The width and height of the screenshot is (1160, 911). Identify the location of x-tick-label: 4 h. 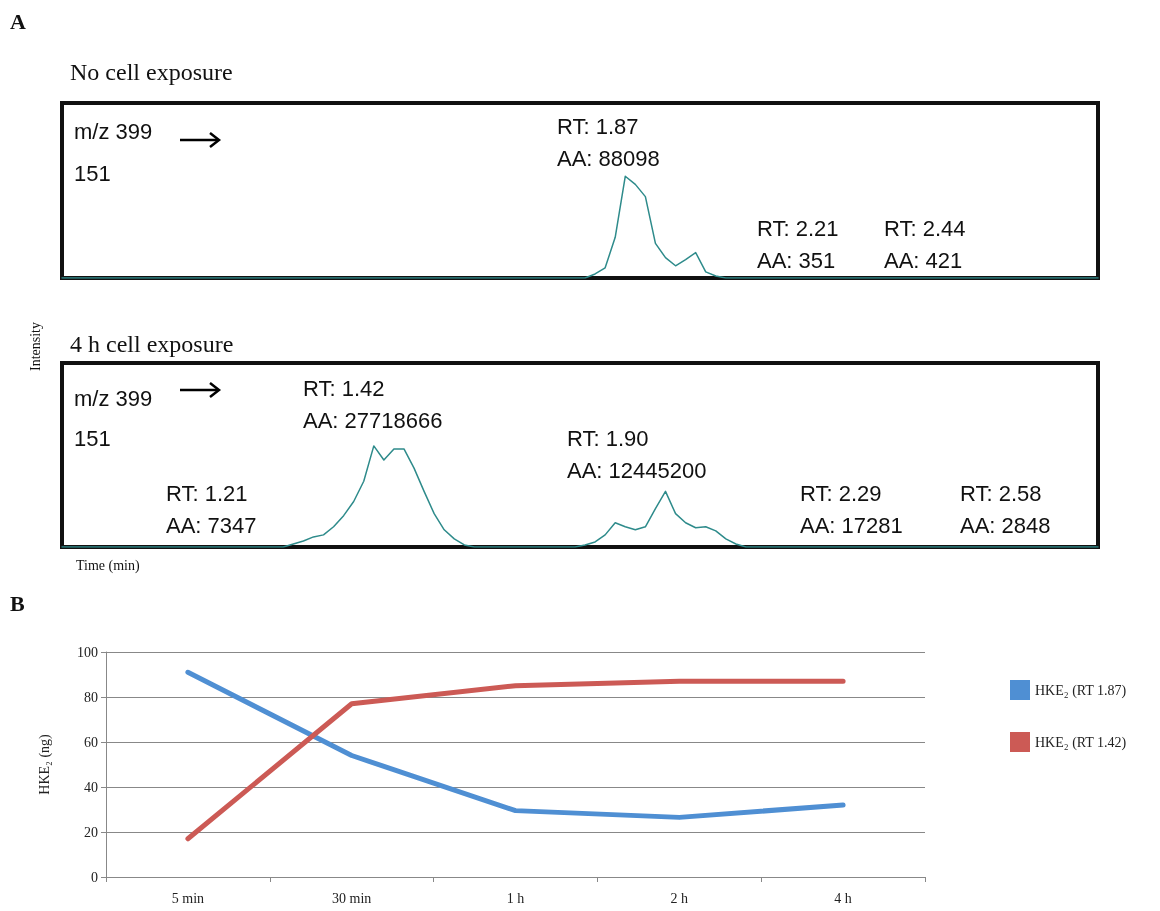
(843, 898).